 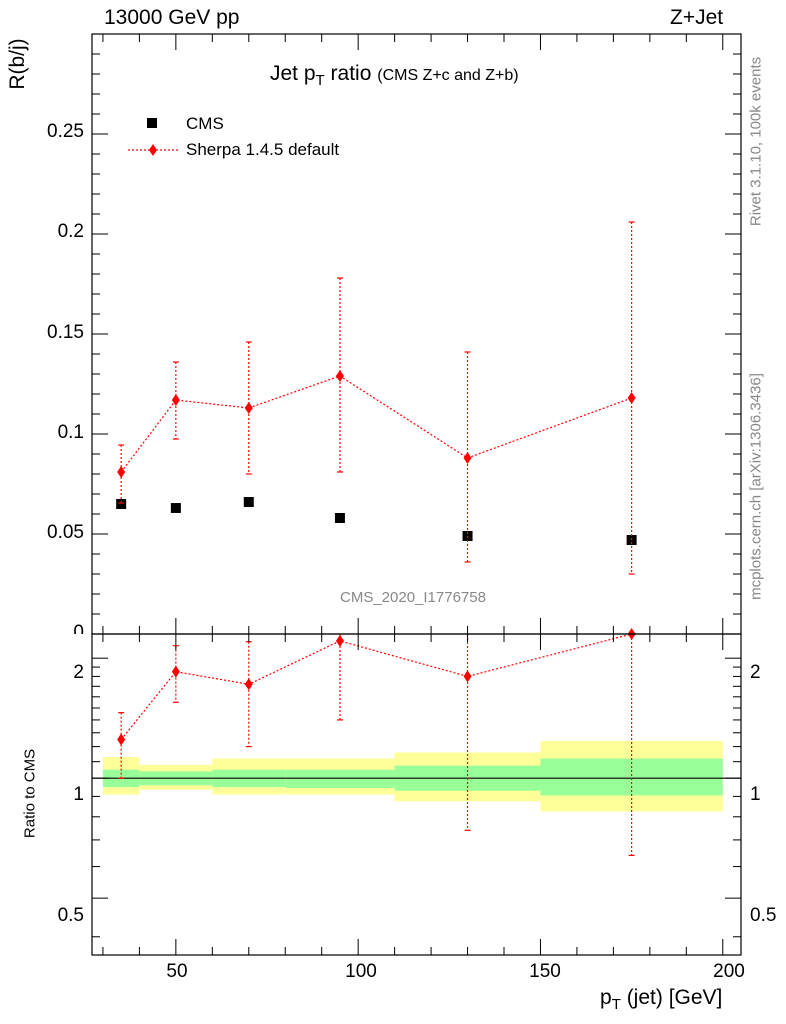 I want to click on ratio-y-tick-label-right: 1, so click(x=755, y=794).